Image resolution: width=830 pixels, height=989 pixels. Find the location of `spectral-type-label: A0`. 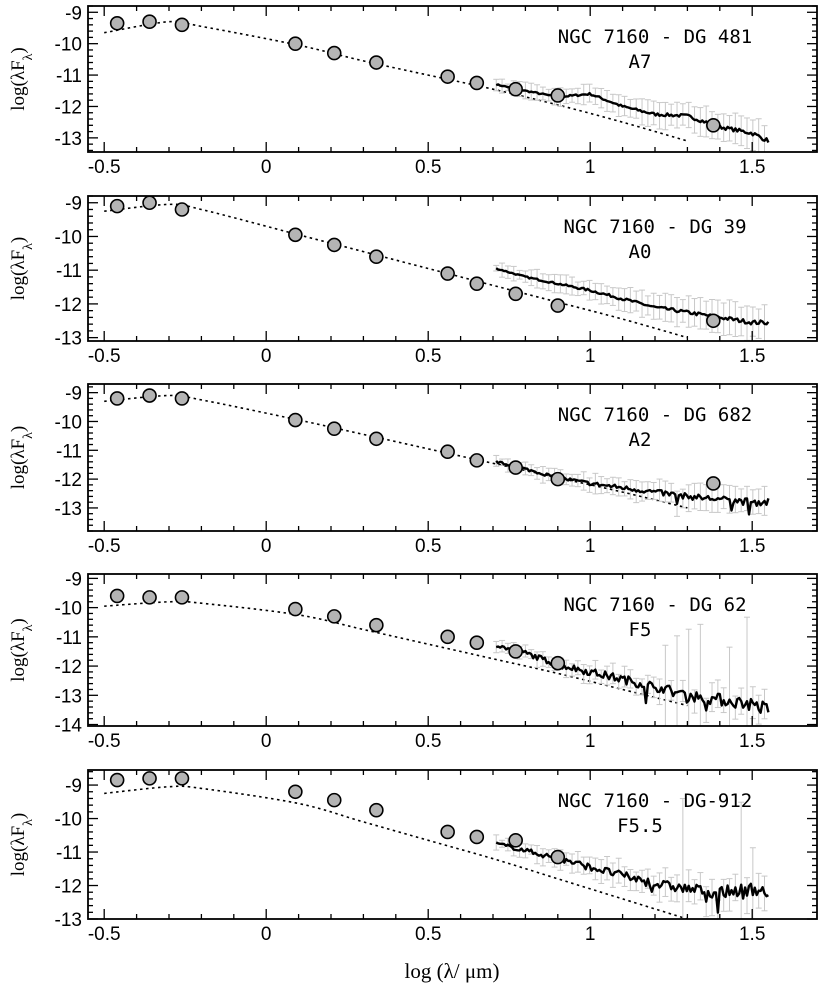

spectral-type-label: A0 is located at coordinates (640, 252).